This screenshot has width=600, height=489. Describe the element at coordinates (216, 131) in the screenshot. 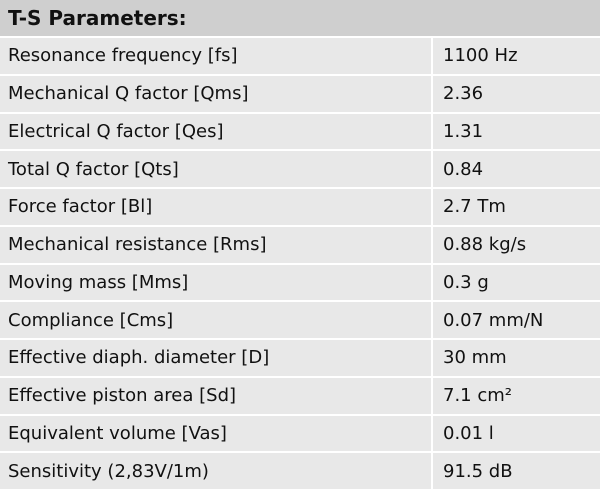

I see `parameter-name: Electrical Q factor [Qes]` at that location.